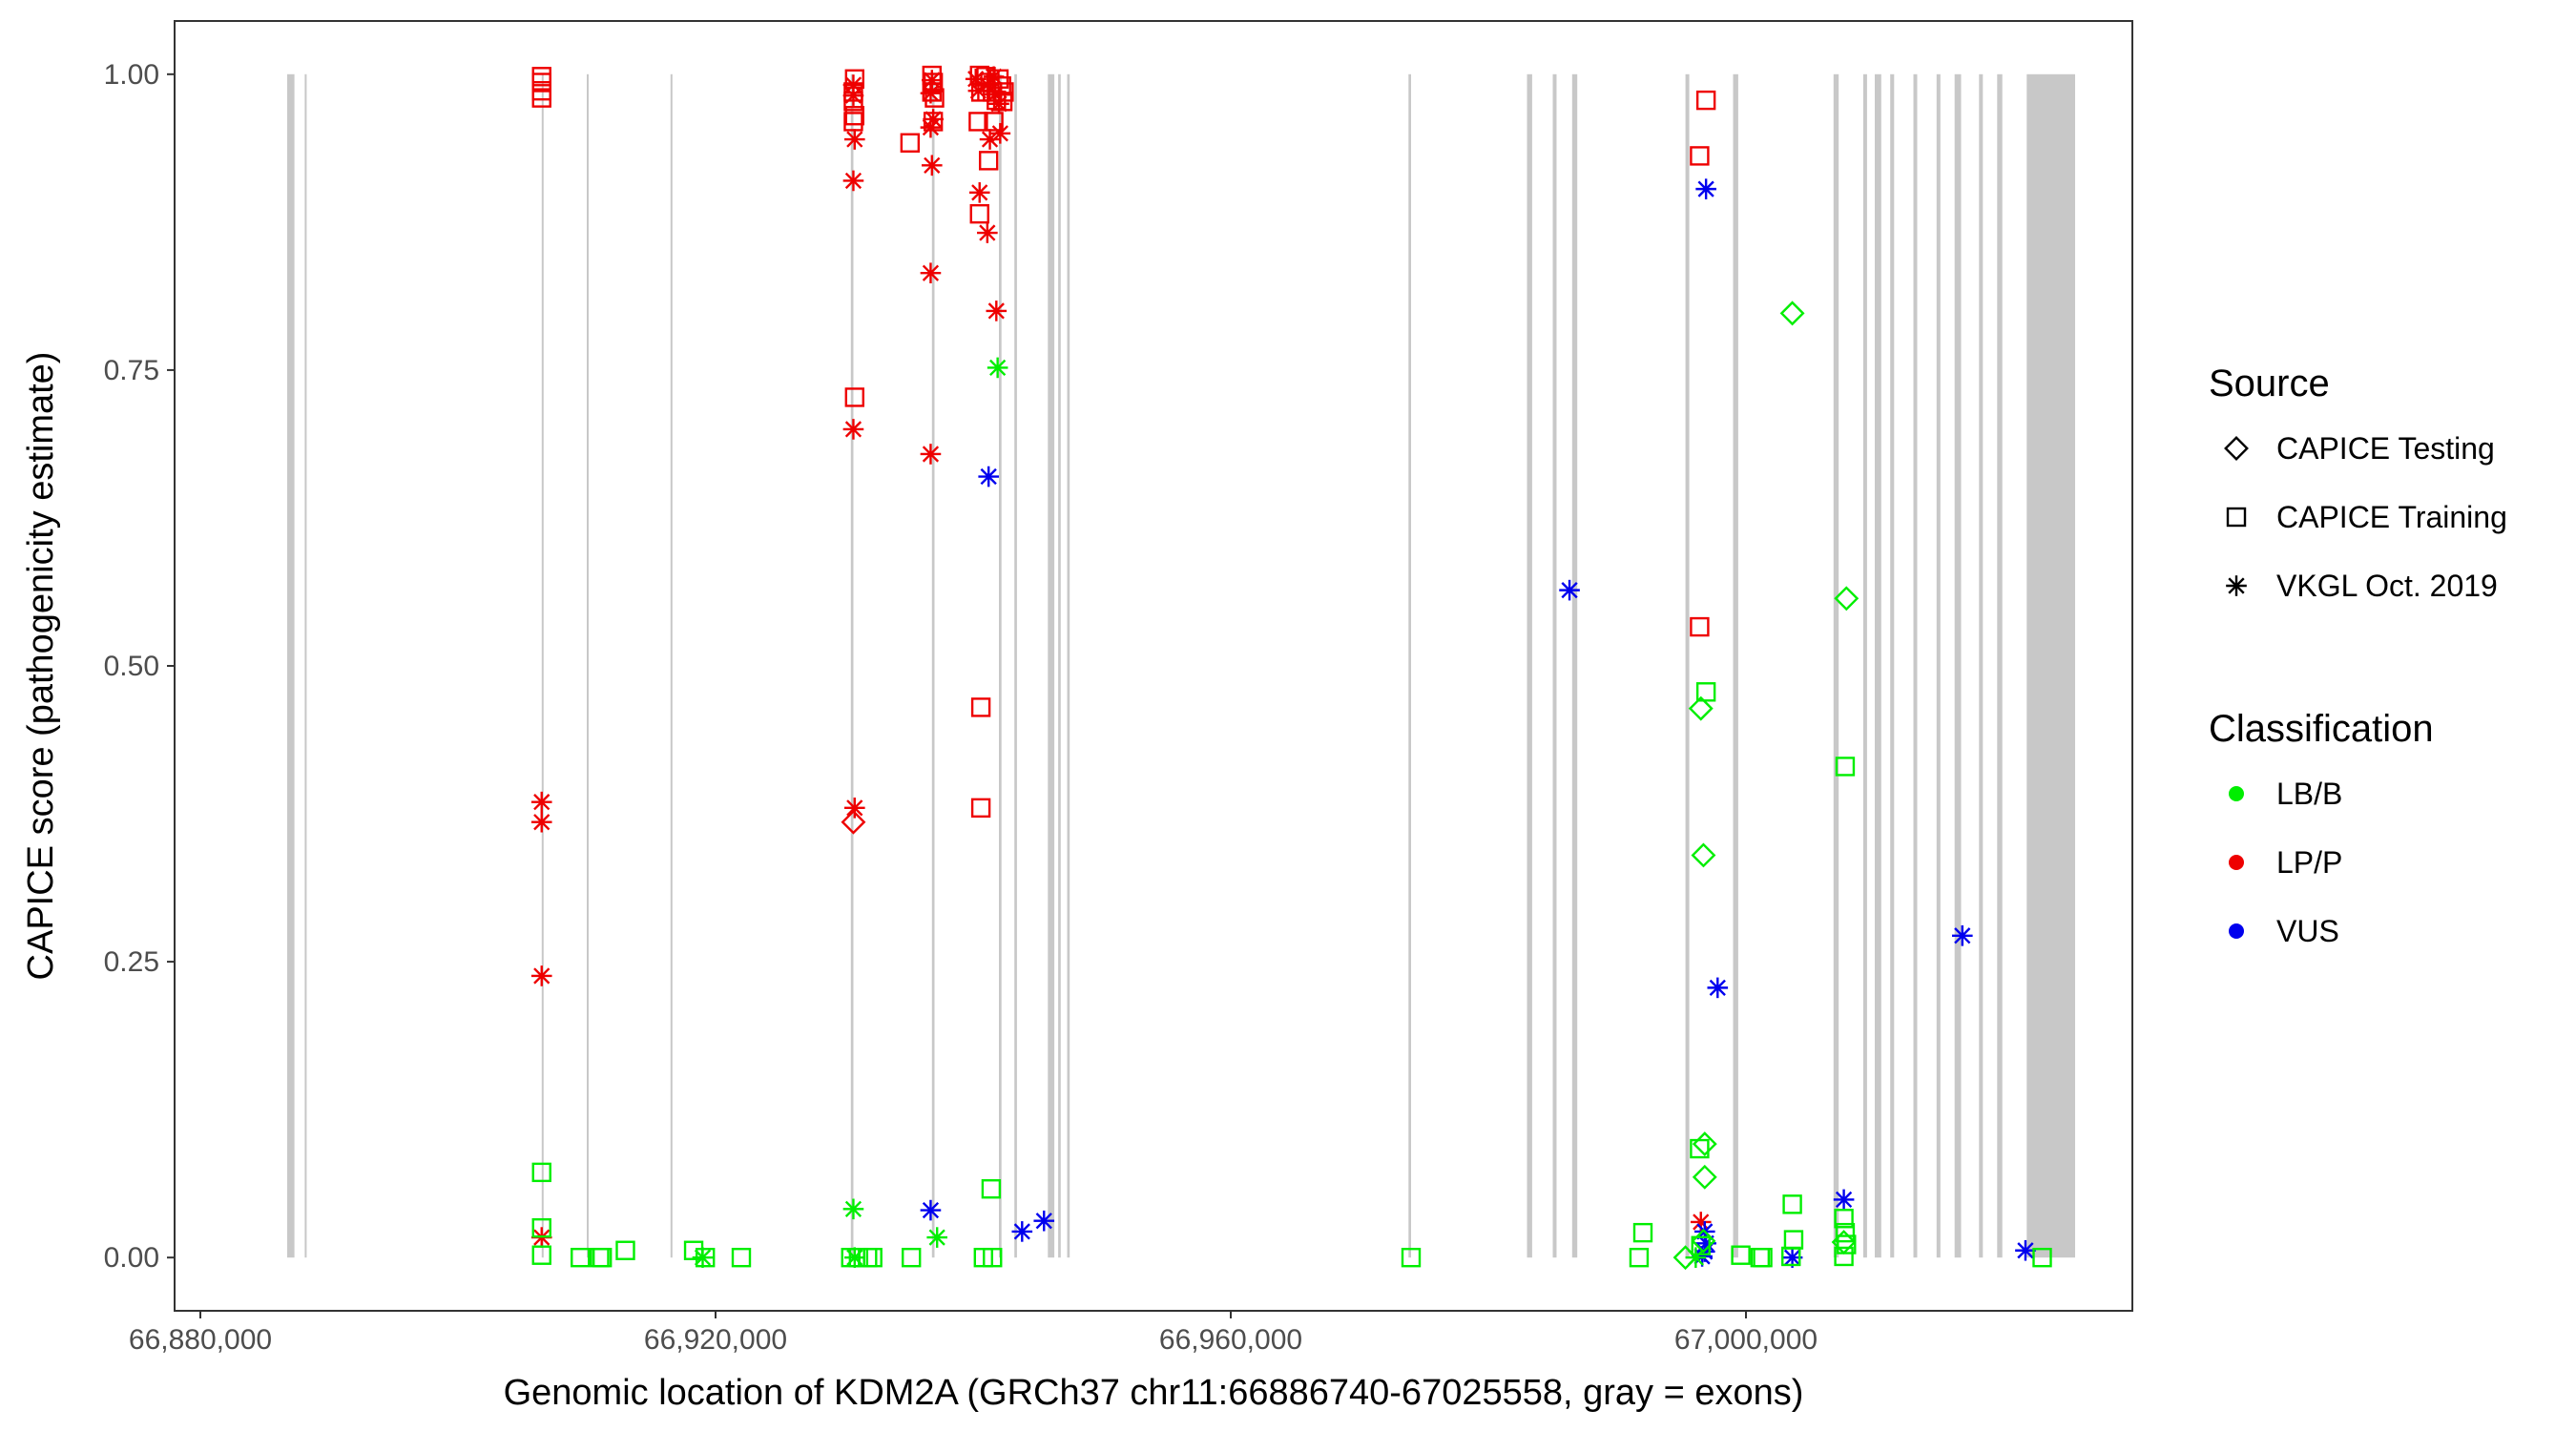 The height and width of the screenshot is (1431, 2576). What do you see at coordinates (2236, 585) in the screenshot?
I see `legend-key-asterisk` at bounding box center [2236, 585].